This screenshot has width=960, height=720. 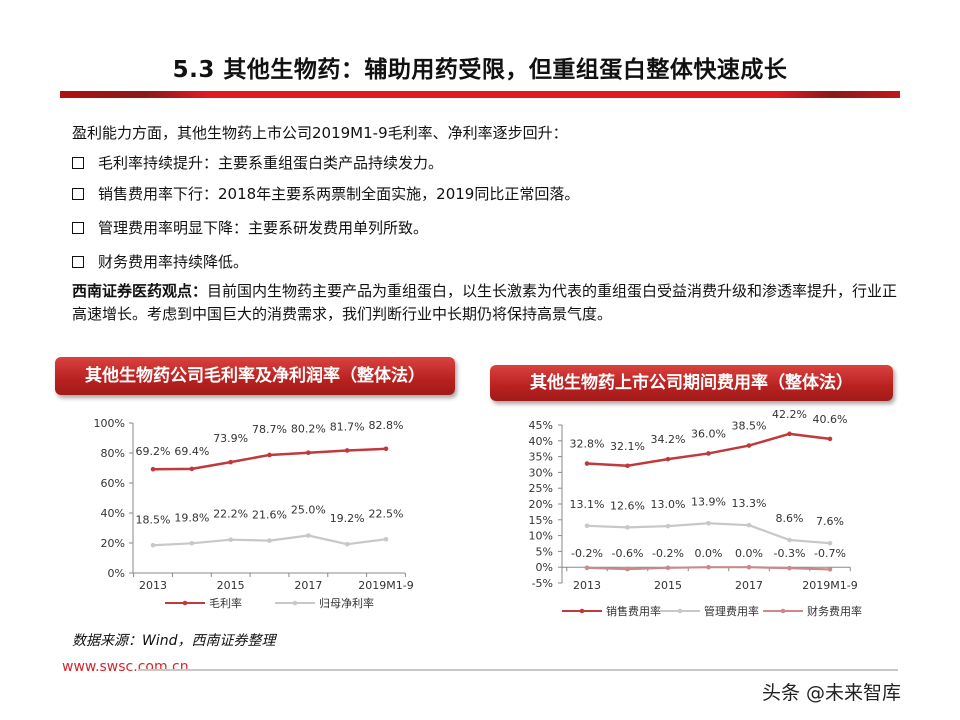 I want to click on data-label: 36.0%, so click(x=708, y=433).